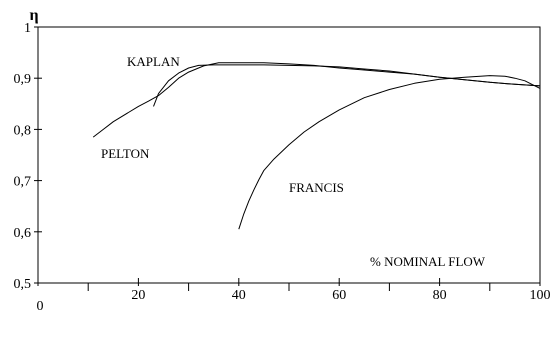 The width and height of the screenshot is (554, 338). Describe the element at coordinates (289, 284) in the screenshot. I see `x-axis-ticks` at that location.